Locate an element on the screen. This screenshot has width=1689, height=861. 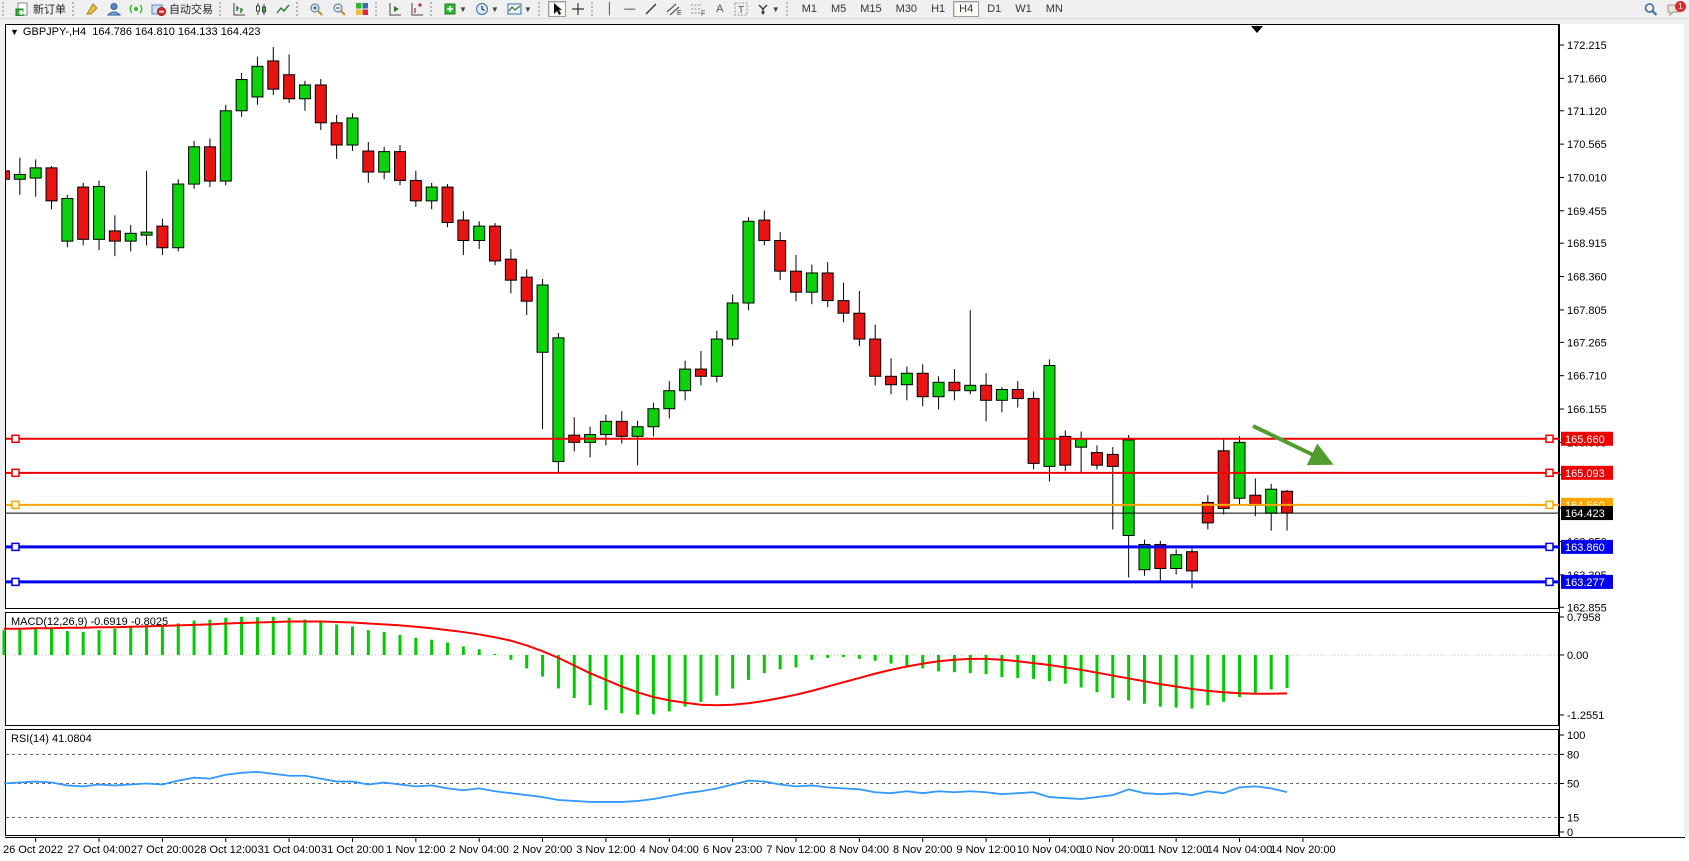
vertical-line-tool: │ is located at coordinates (610, 9).